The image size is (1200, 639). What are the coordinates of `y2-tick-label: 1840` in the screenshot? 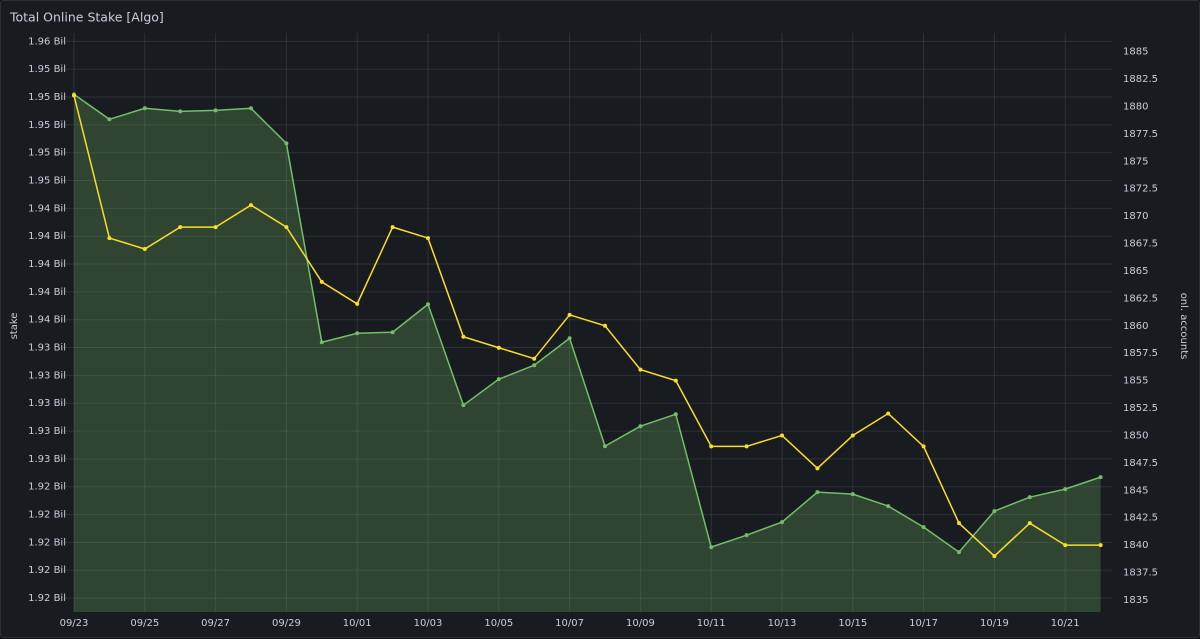 It's located at (1135, 545).